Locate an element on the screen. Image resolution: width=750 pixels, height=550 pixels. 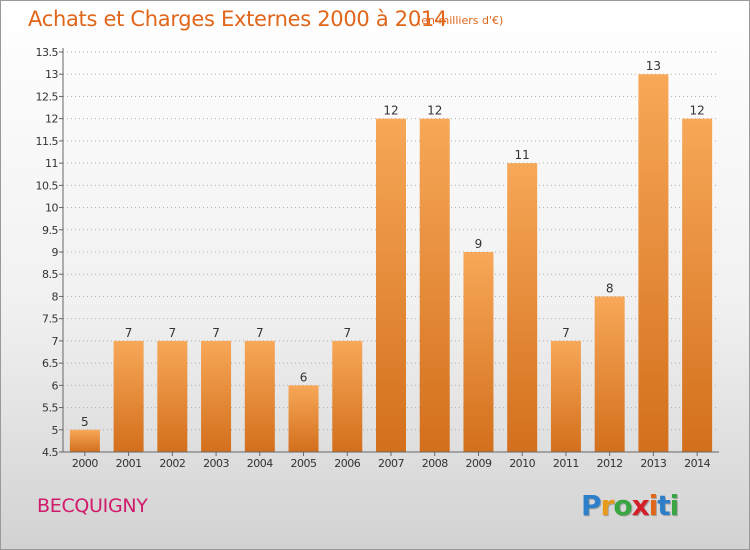
y-tick-label: 11 is located at coordinates (51, 163).